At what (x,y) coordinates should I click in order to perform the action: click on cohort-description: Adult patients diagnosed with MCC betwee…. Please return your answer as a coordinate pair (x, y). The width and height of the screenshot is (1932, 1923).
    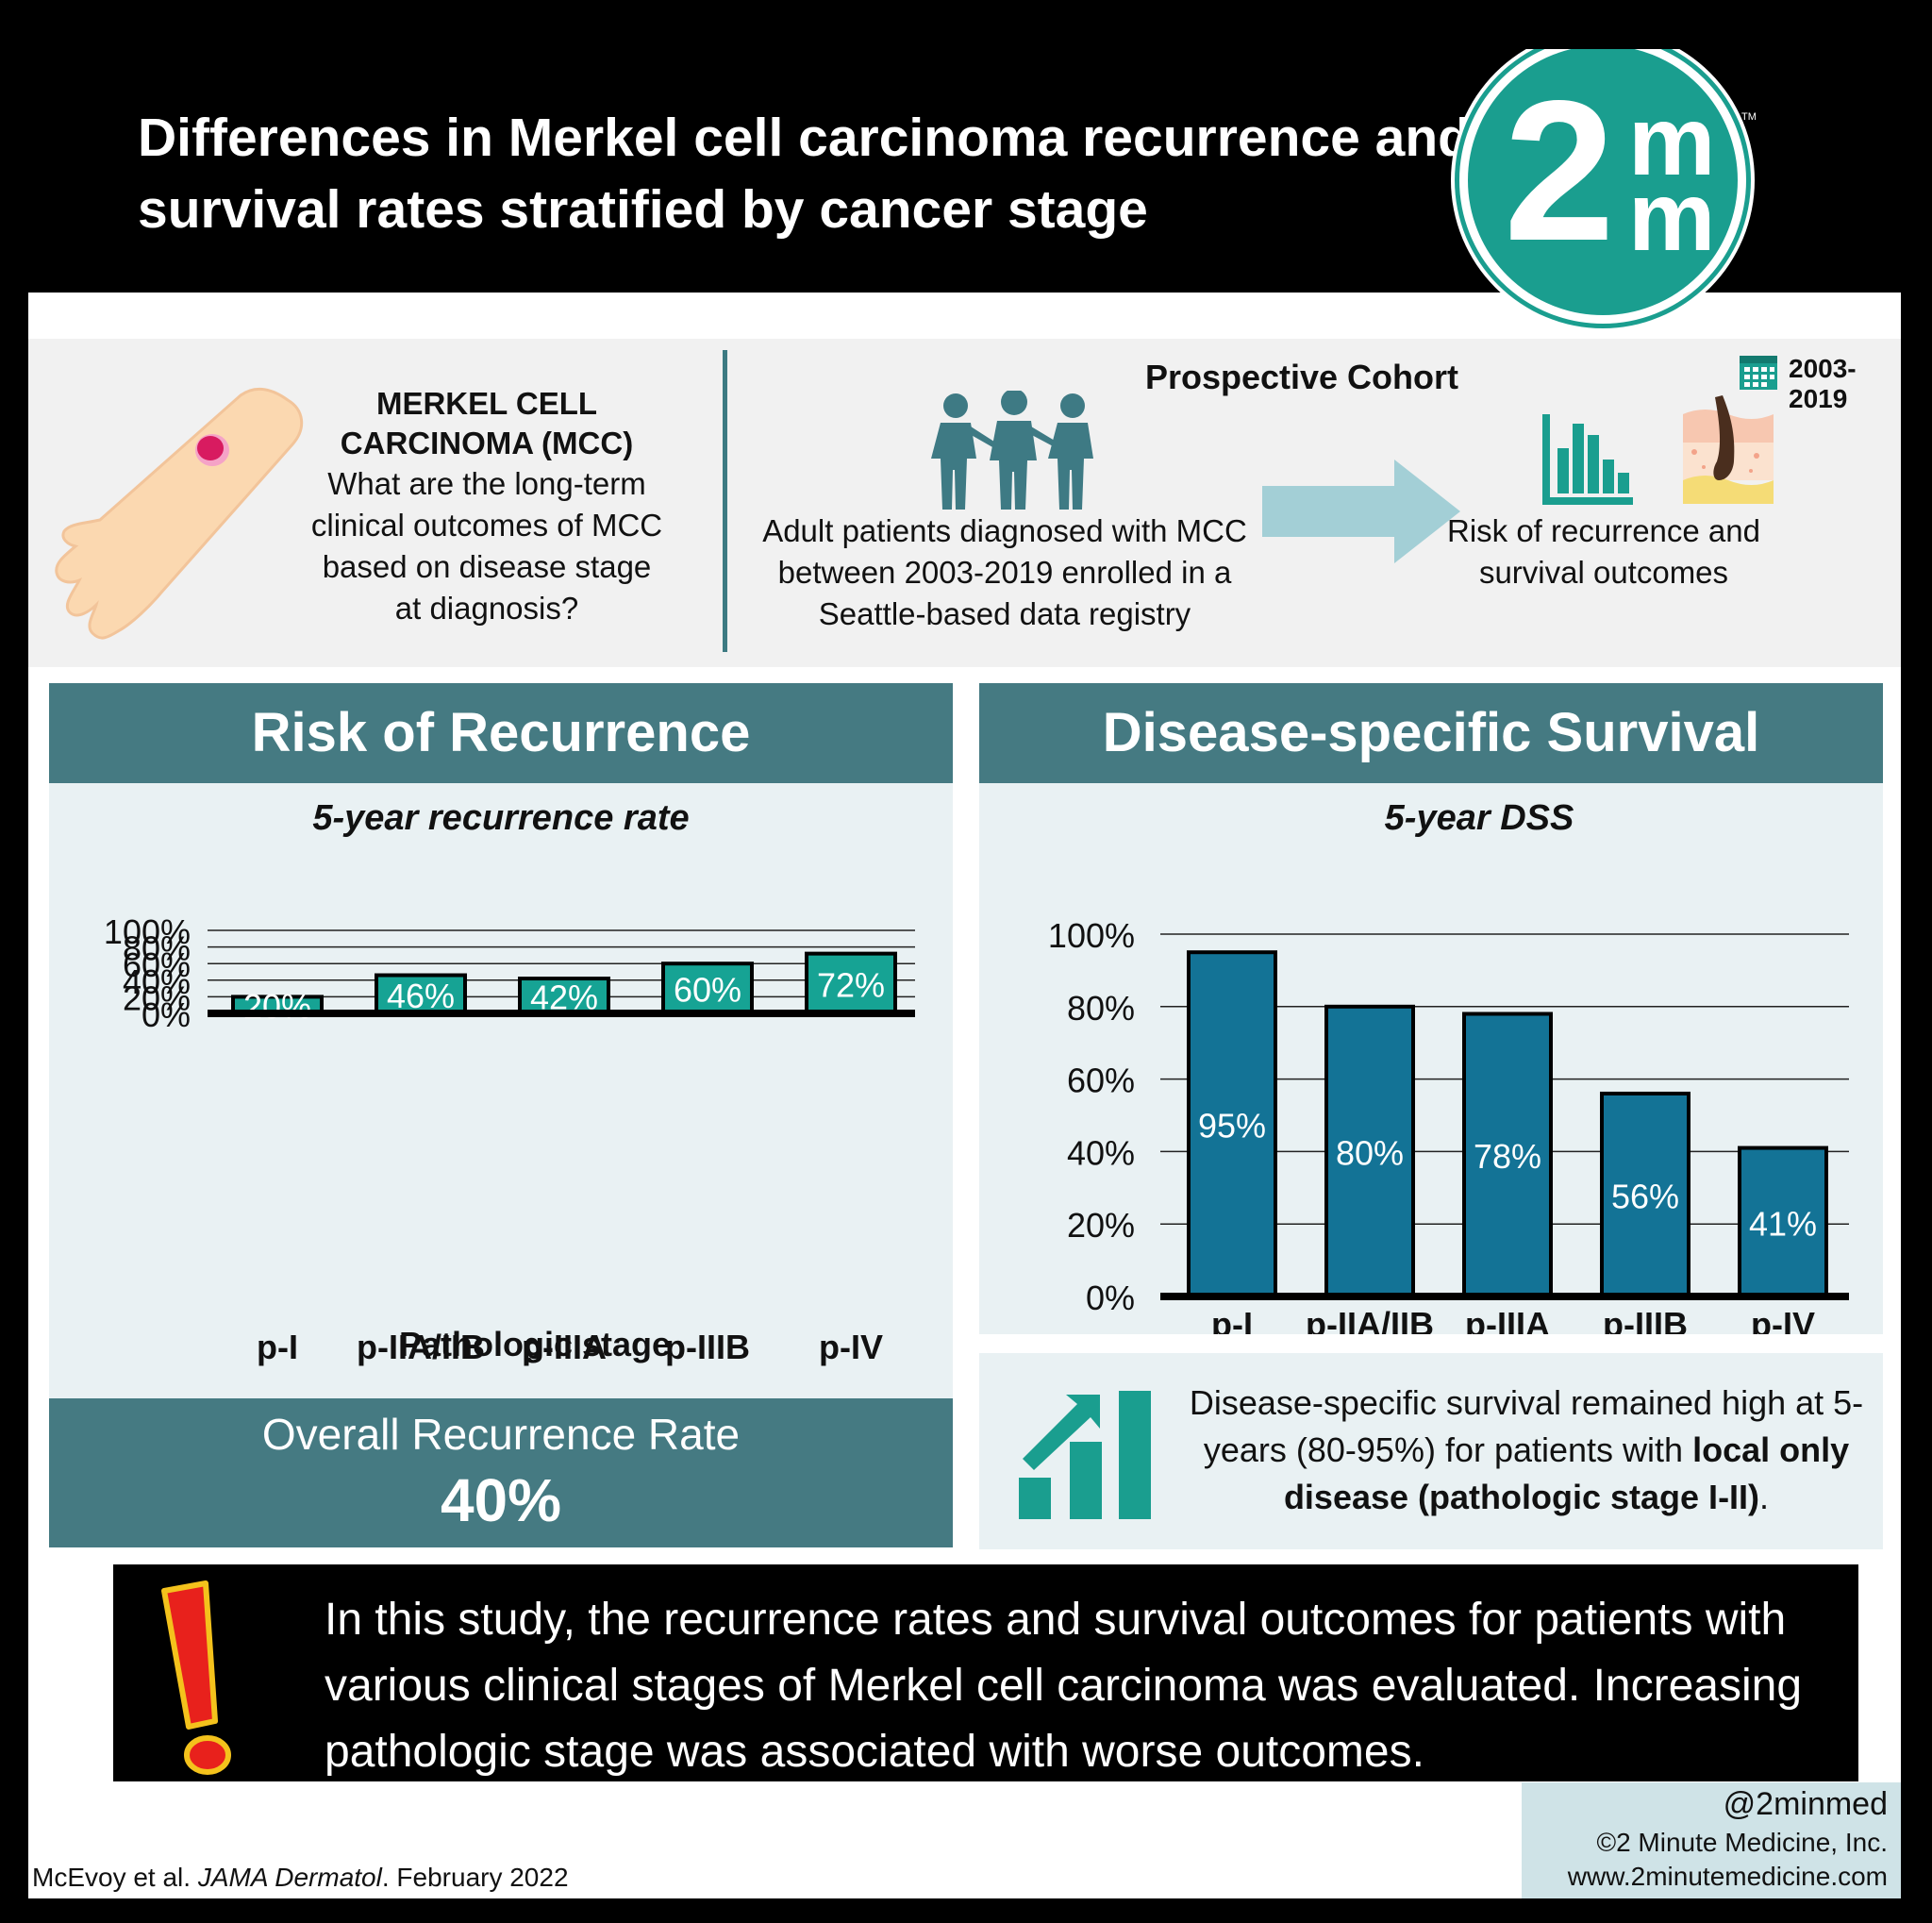
    Looking at the image, I should click on (1005, 572).